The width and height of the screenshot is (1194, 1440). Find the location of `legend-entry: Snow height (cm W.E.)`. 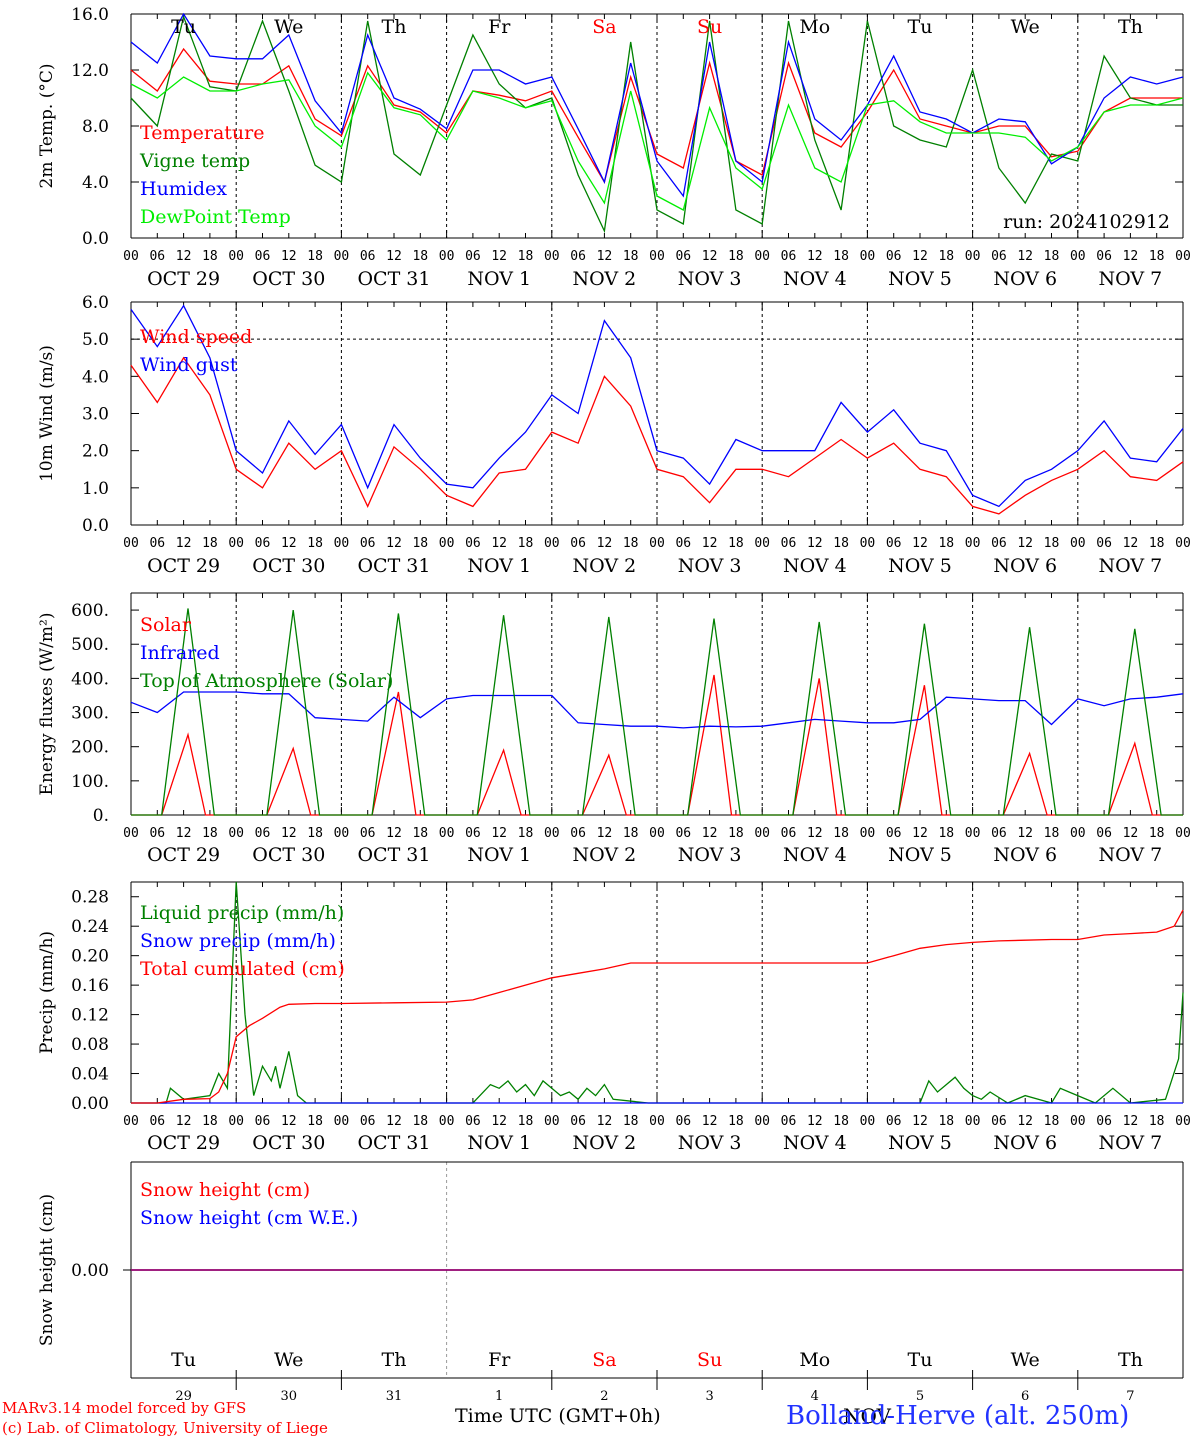

legend-entry: Snow height (cm W.E.) is located at coordinates (249, 1218).